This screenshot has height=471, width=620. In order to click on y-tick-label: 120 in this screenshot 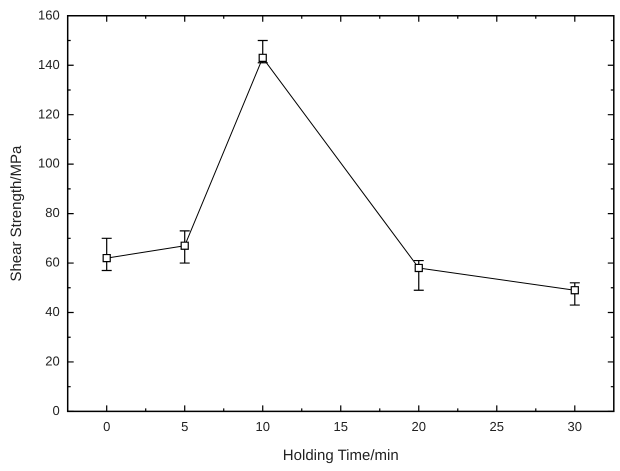, I will do `click(49, 114)`.